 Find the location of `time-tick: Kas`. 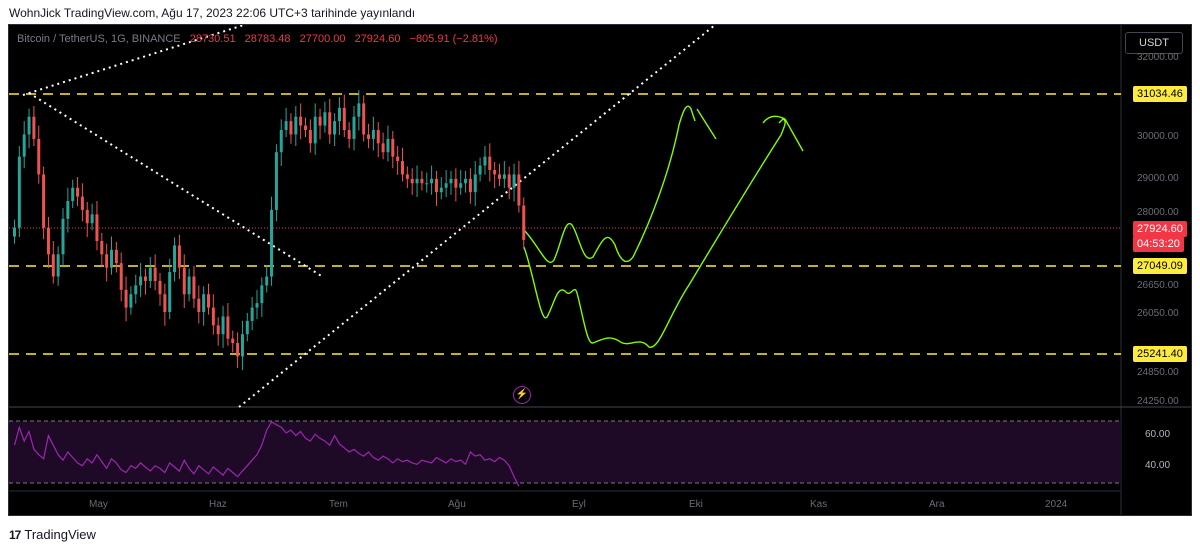

time-tick: Kas is located at coordinates (819, 504).